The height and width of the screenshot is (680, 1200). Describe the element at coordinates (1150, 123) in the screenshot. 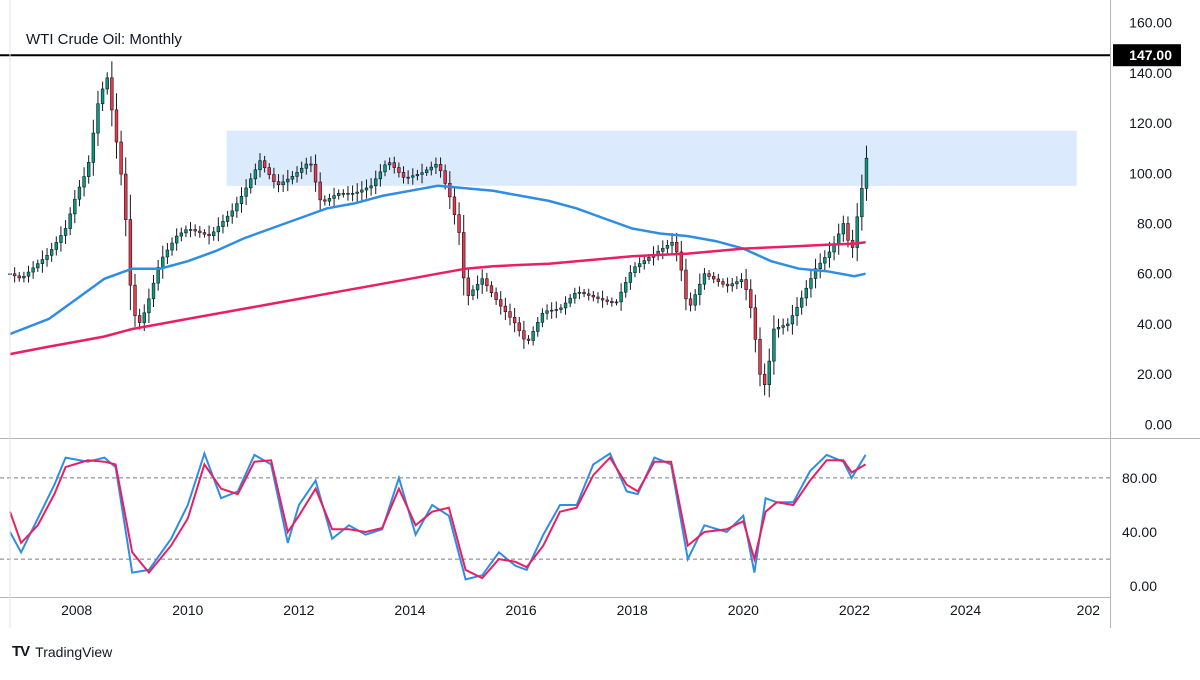

I see `y-tick-label: 120.00` at that location.